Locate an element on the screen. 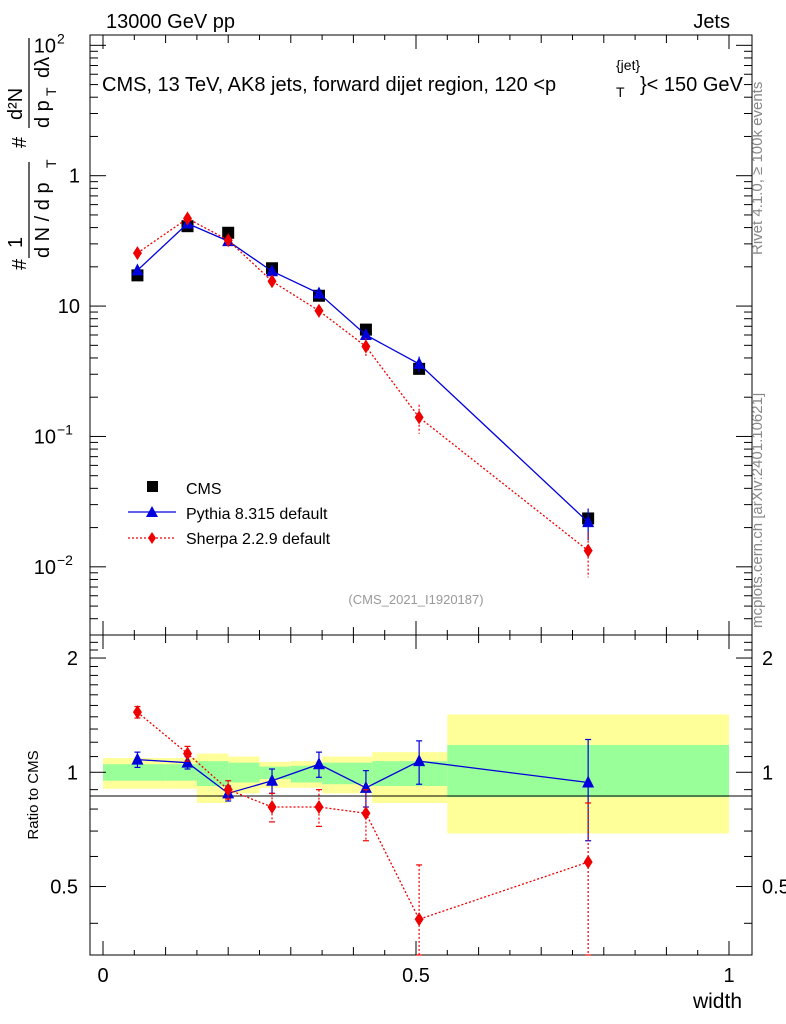  title-subscript: T is located at coordinates (620, 92).